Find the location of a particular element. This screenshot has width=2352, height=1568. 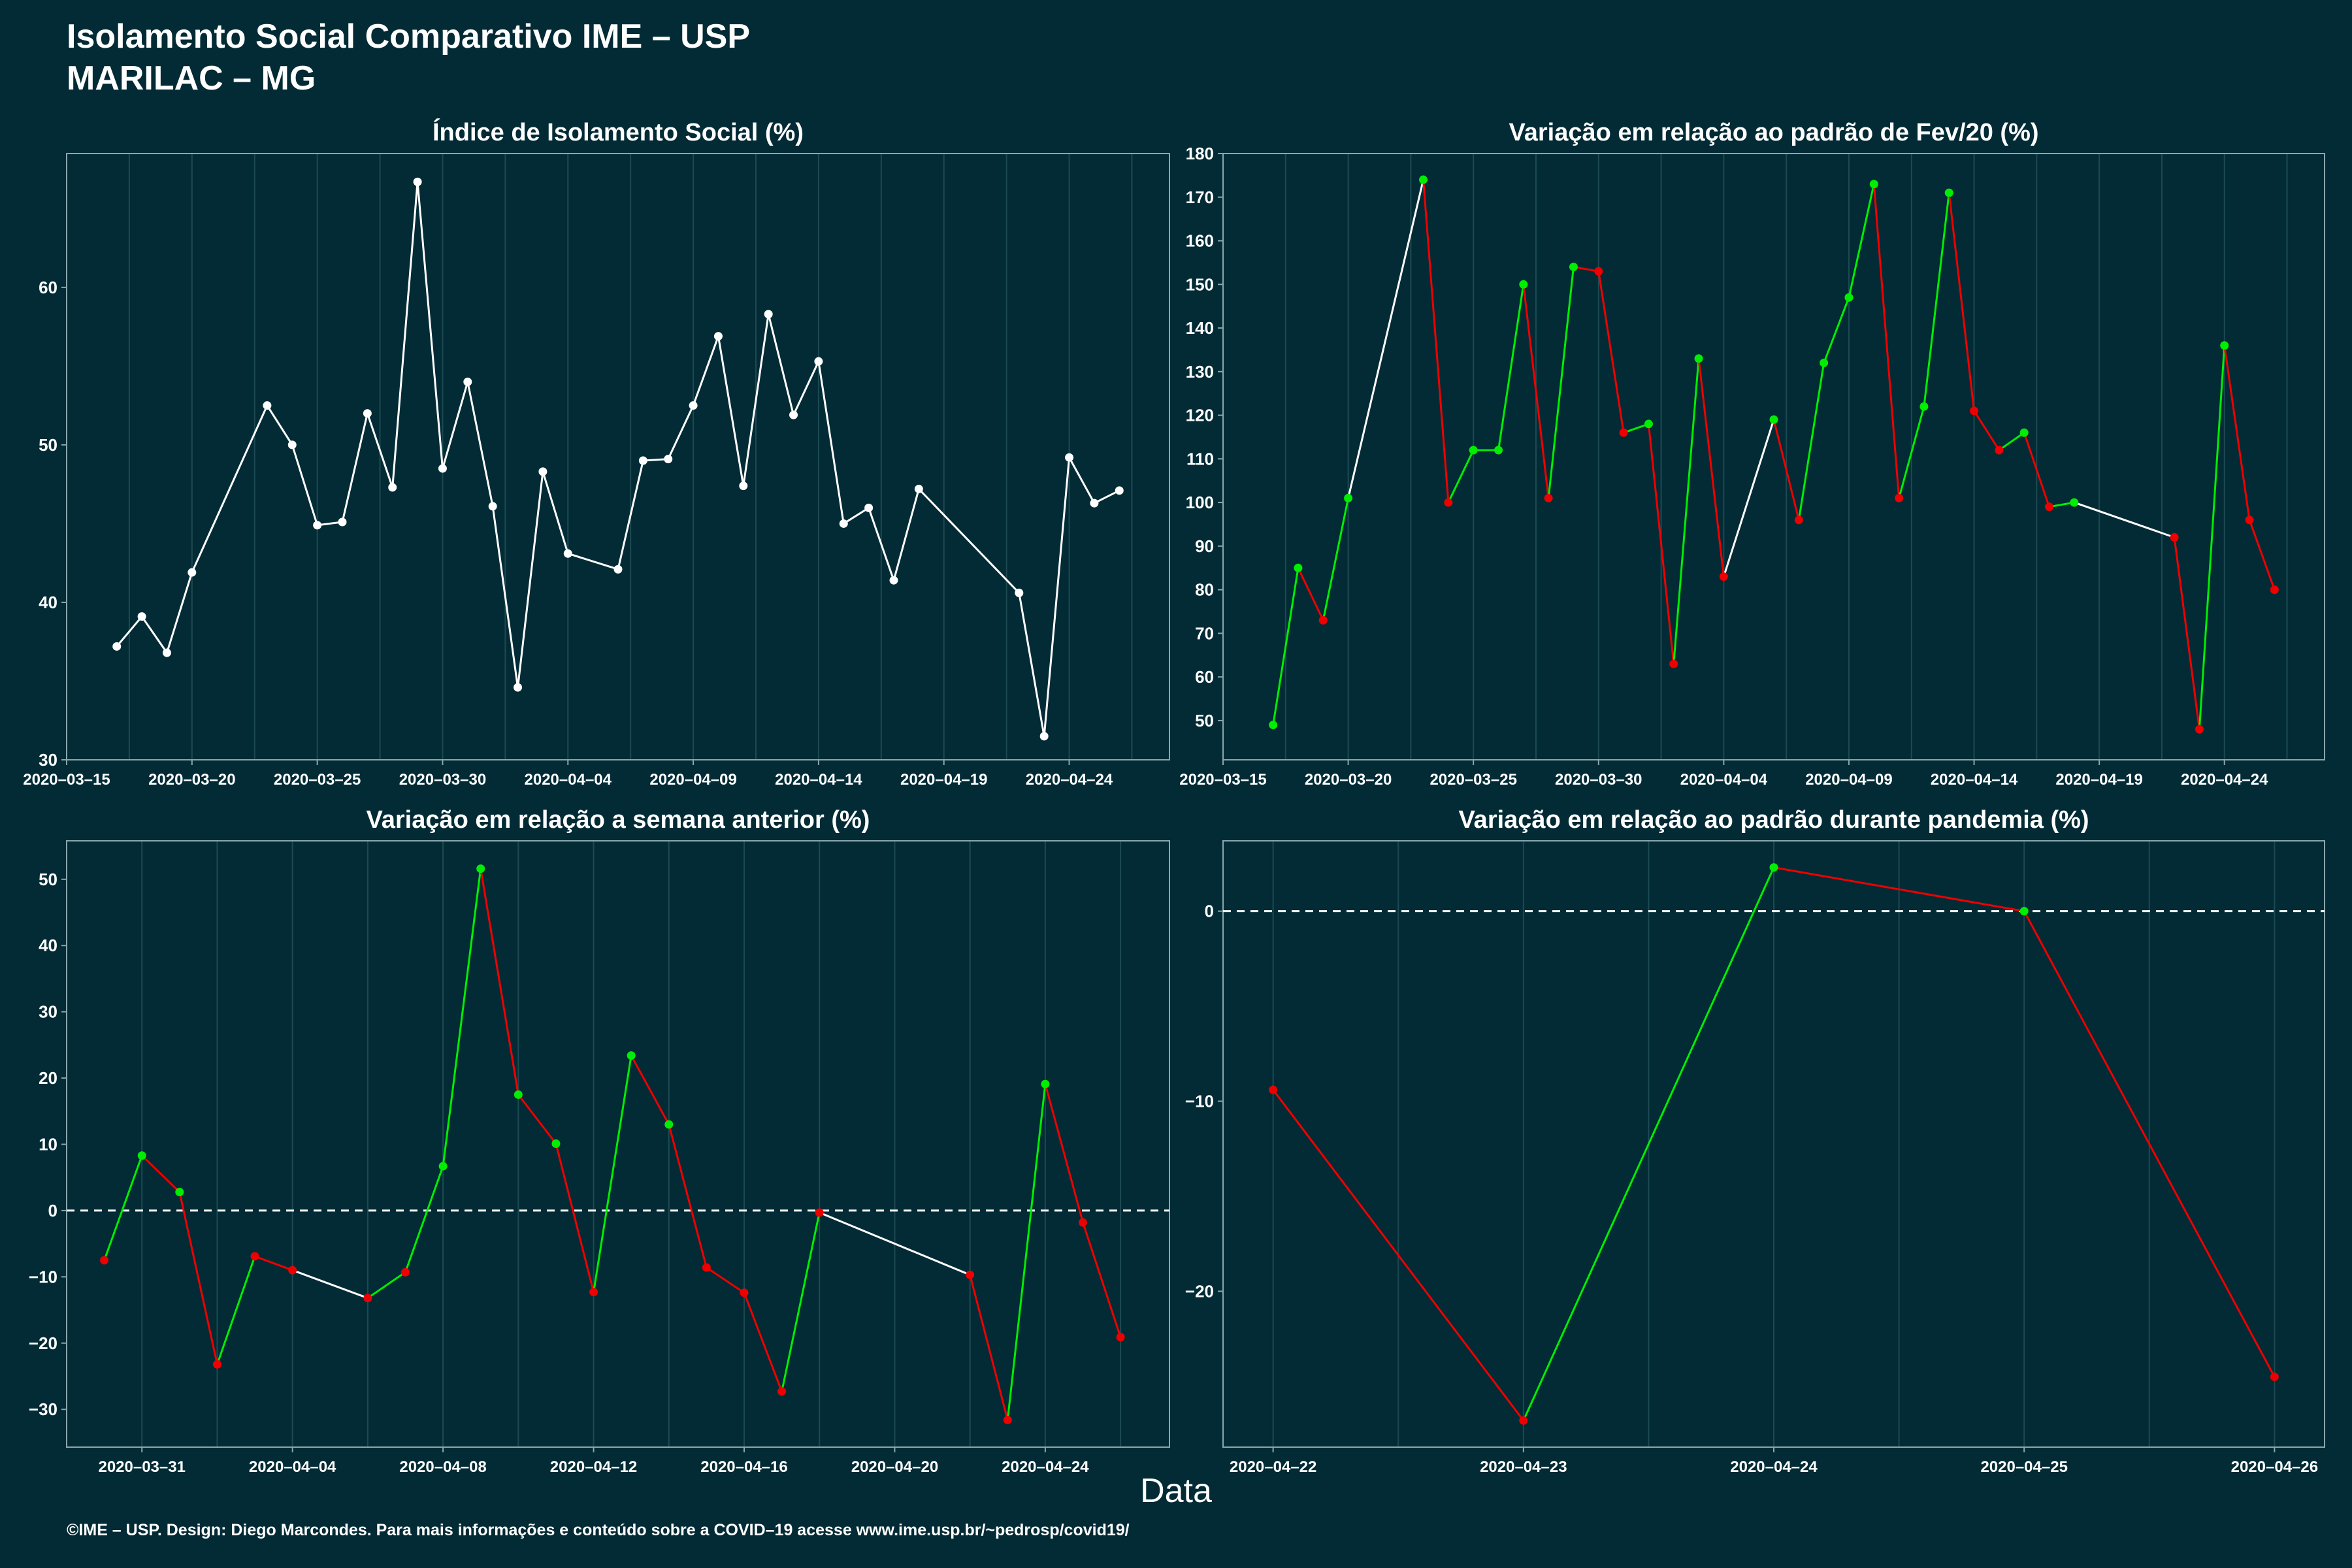

x-tick-label: 2020–04–08 is located at coordinates (442, 1467).